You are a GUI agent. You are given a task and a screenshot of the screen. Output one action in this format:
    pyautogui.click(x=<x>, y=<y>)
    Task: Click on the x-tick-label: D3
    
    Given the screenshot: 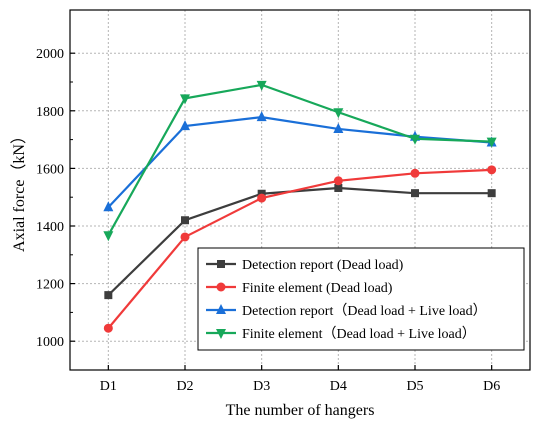 What is the action you would take?
    pyautogui.click(x=261, y=386)
    